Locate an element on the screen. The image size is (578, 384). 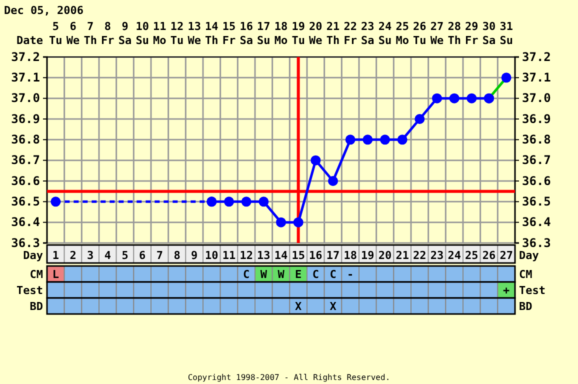
x2-tick-label: 6 We is located at coordinates (73, 33).